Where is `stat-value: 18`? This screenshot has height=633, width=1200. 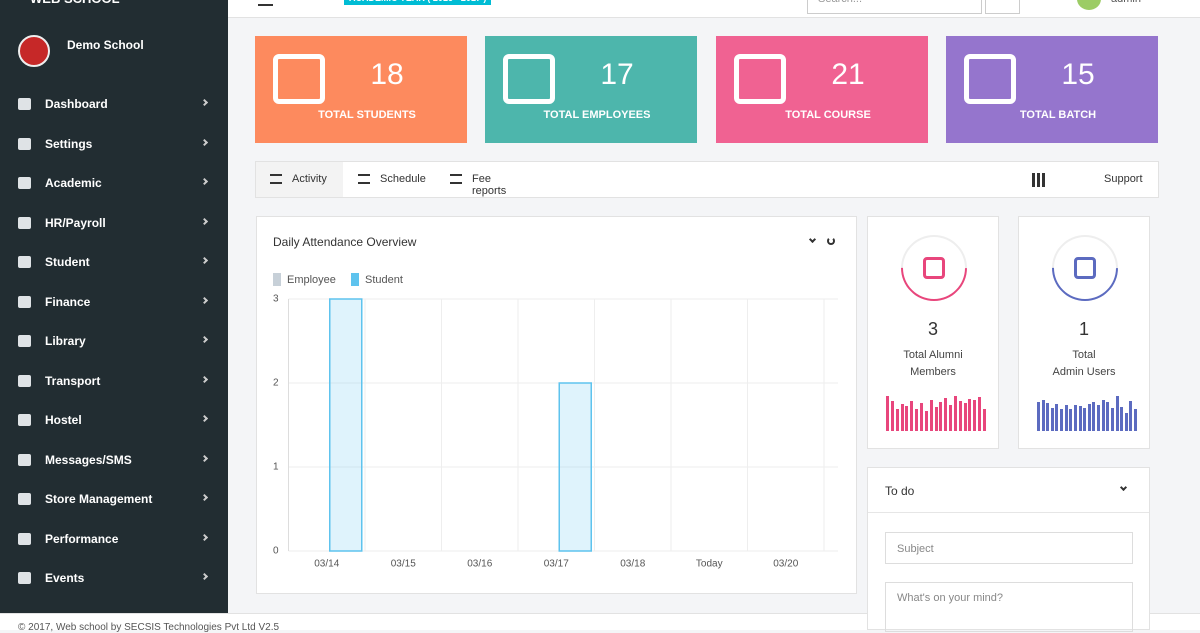
stat-value: 18 is located at coordinates (387, 74).